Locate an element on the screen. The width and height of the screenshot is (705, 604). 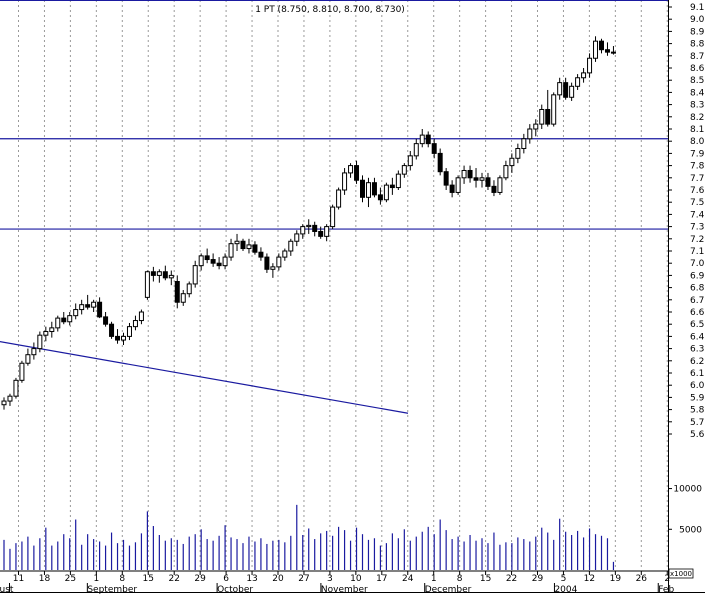
x-day-label: 27 is located at coordinates (303, 579).